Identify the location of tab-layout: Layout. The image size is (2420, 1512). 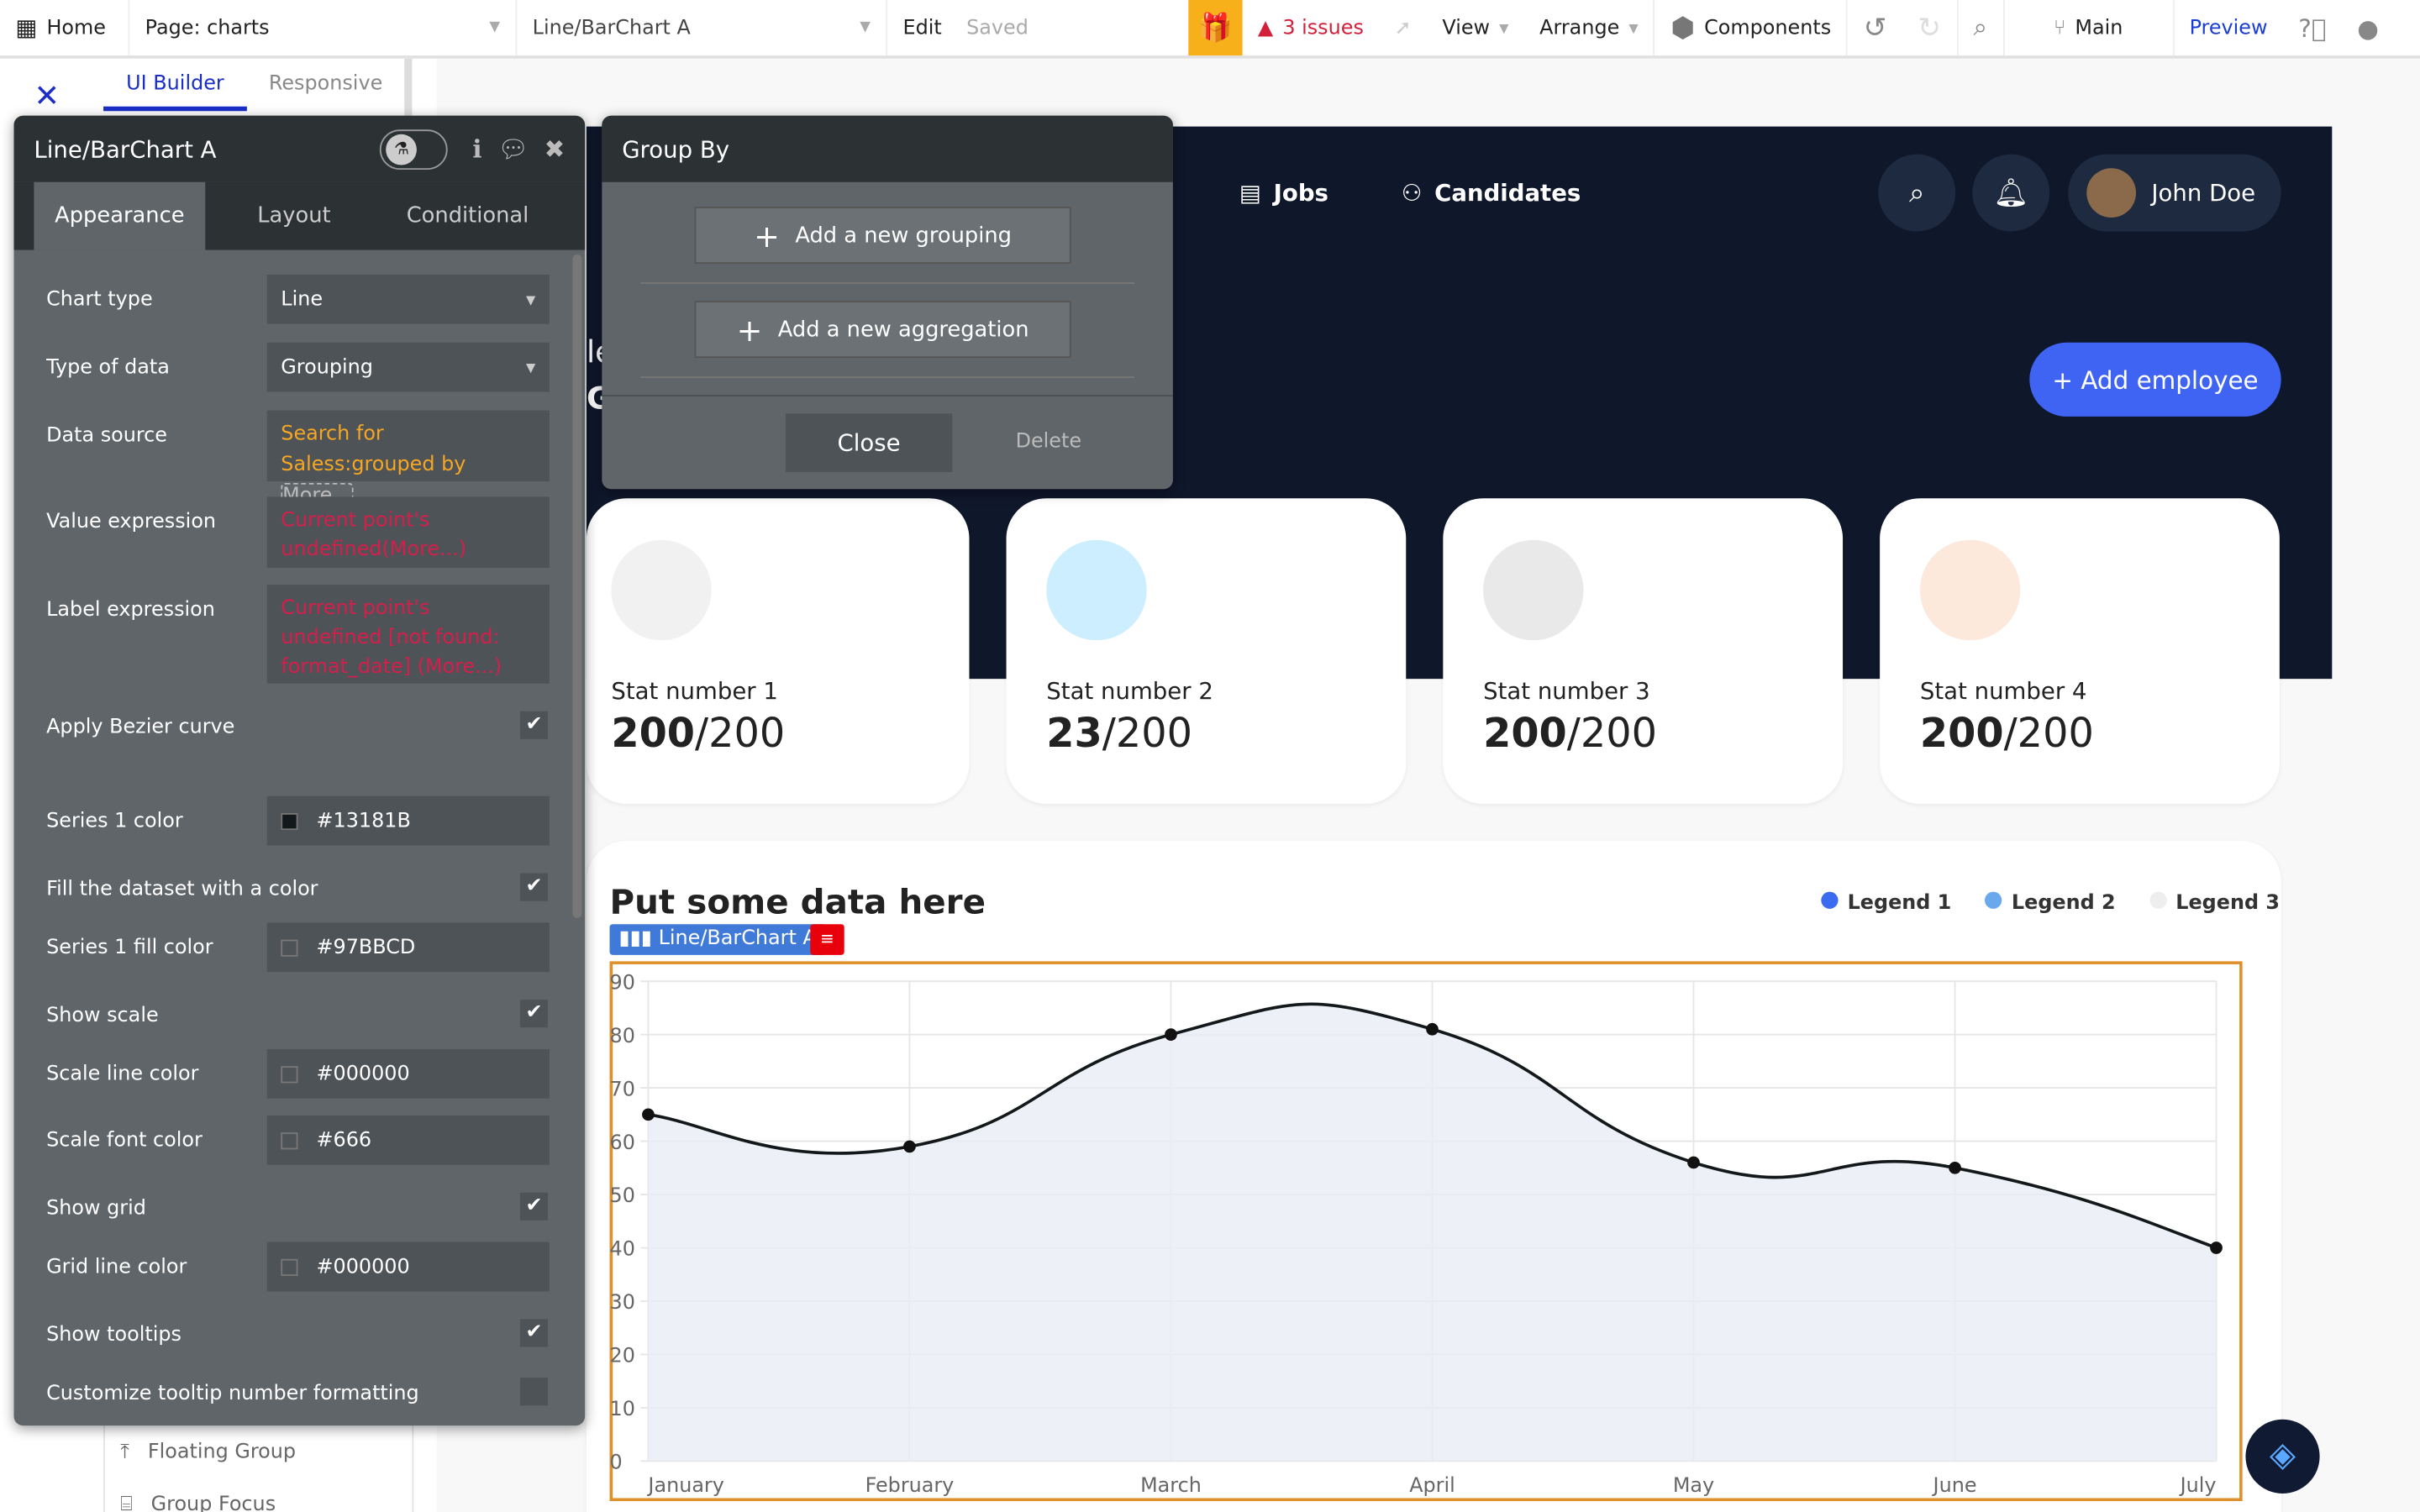
(294, 215).